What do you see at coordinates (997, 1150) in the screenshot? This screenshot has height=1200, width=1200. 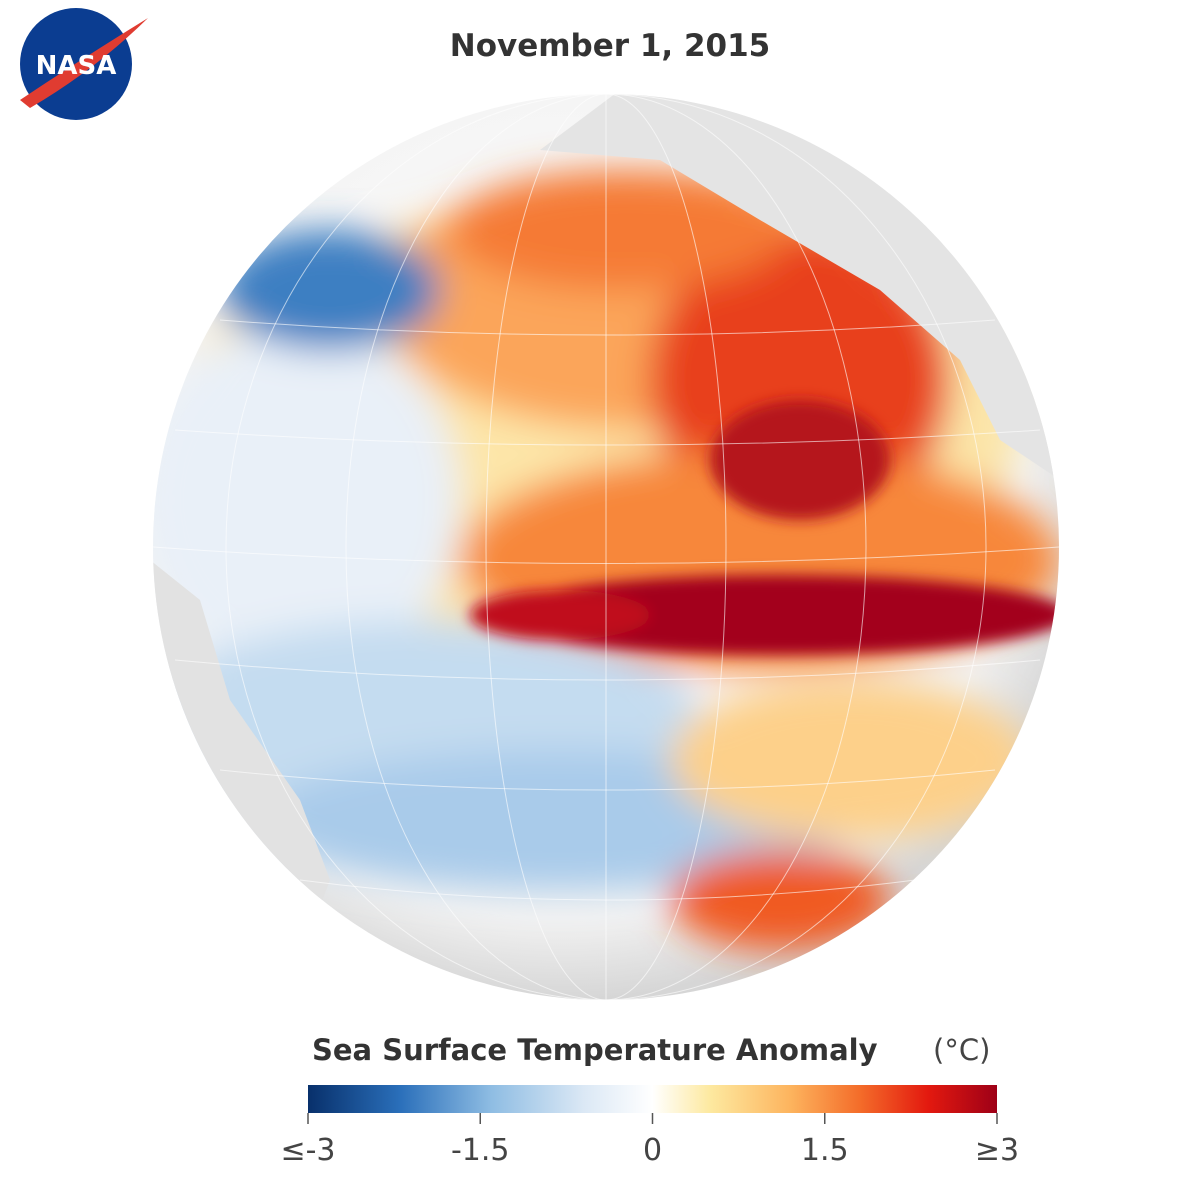 I see `tick-label: ≥3` at bounding box center [997, 1150].